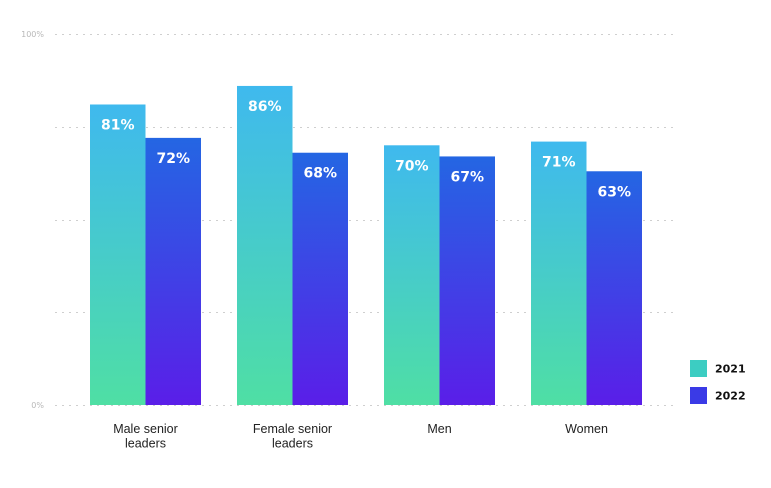 This screenshot has width=771, height=488. What do you see at coordinates (265, 107) in the screenshot?
I see `bar-value-label: 86%` at bounding box center [265, 107].